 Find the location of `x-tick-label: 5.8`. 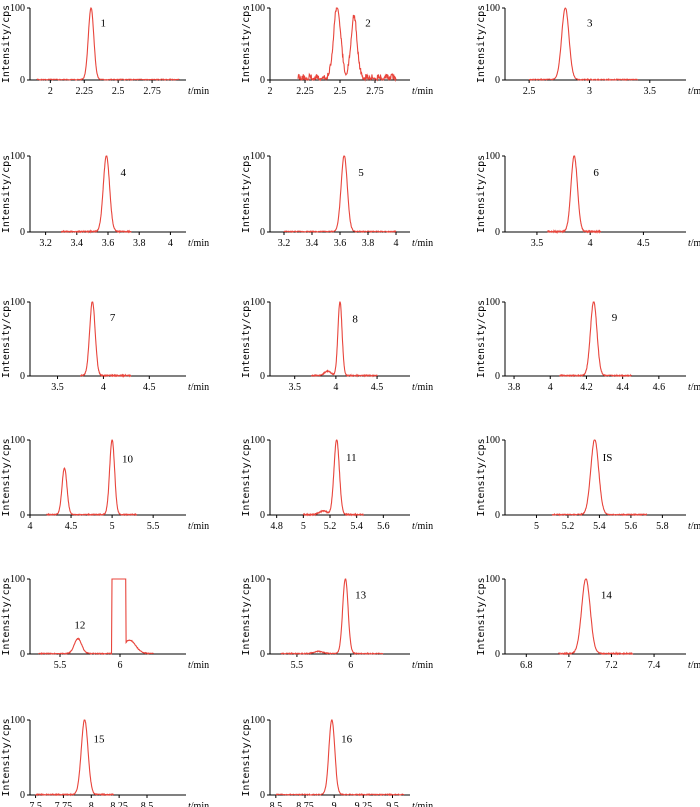

x-tick-label: 5.8 is located at coordinates (662, 526).